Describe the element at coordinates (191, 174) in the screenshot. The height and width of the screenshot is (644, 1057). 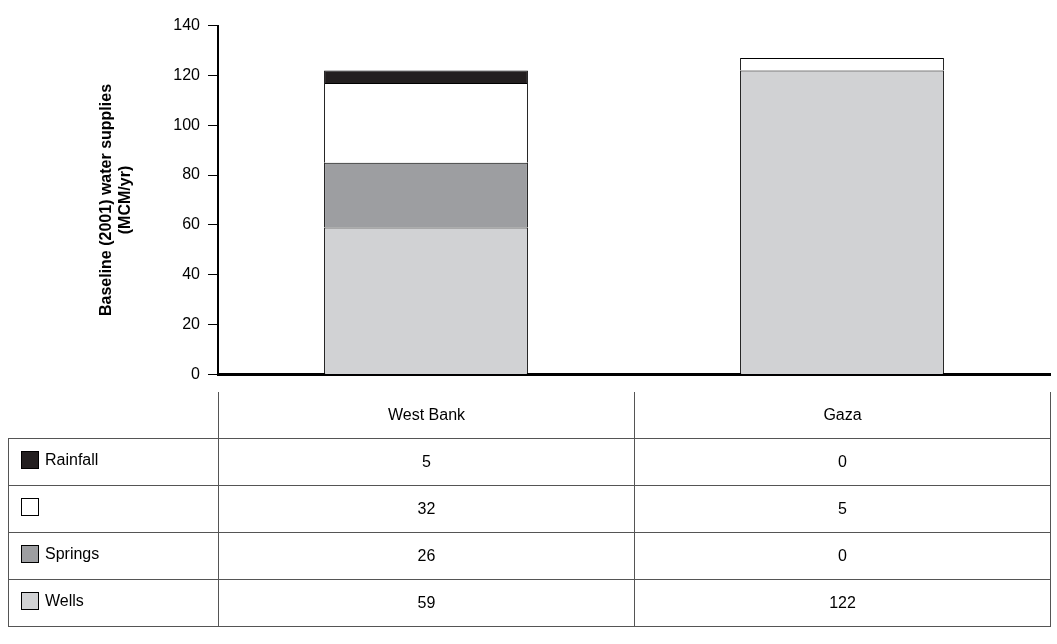
I see `y-tick-label: 80` at that location.